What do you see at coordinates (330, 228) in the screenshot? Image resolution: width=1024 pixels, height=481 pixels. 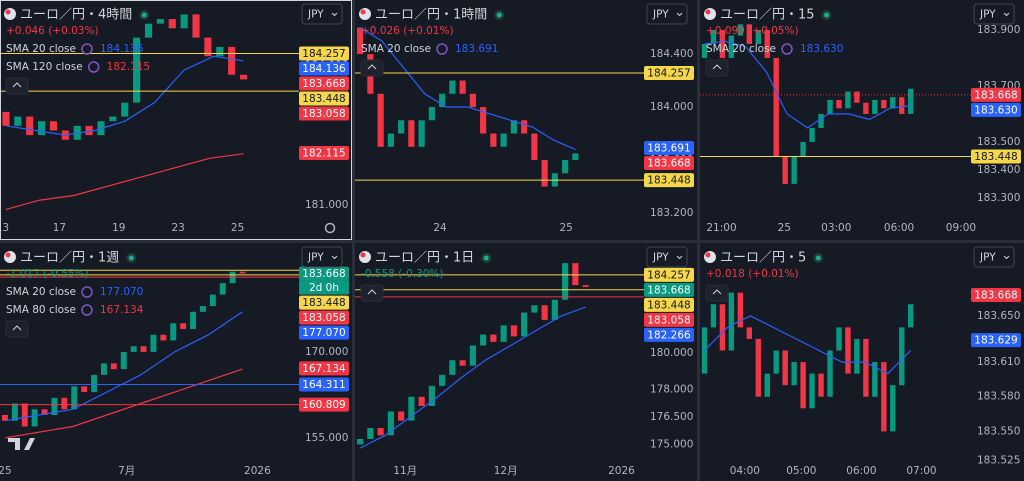 I see `settings-icon` at bounding box center [330, 228].